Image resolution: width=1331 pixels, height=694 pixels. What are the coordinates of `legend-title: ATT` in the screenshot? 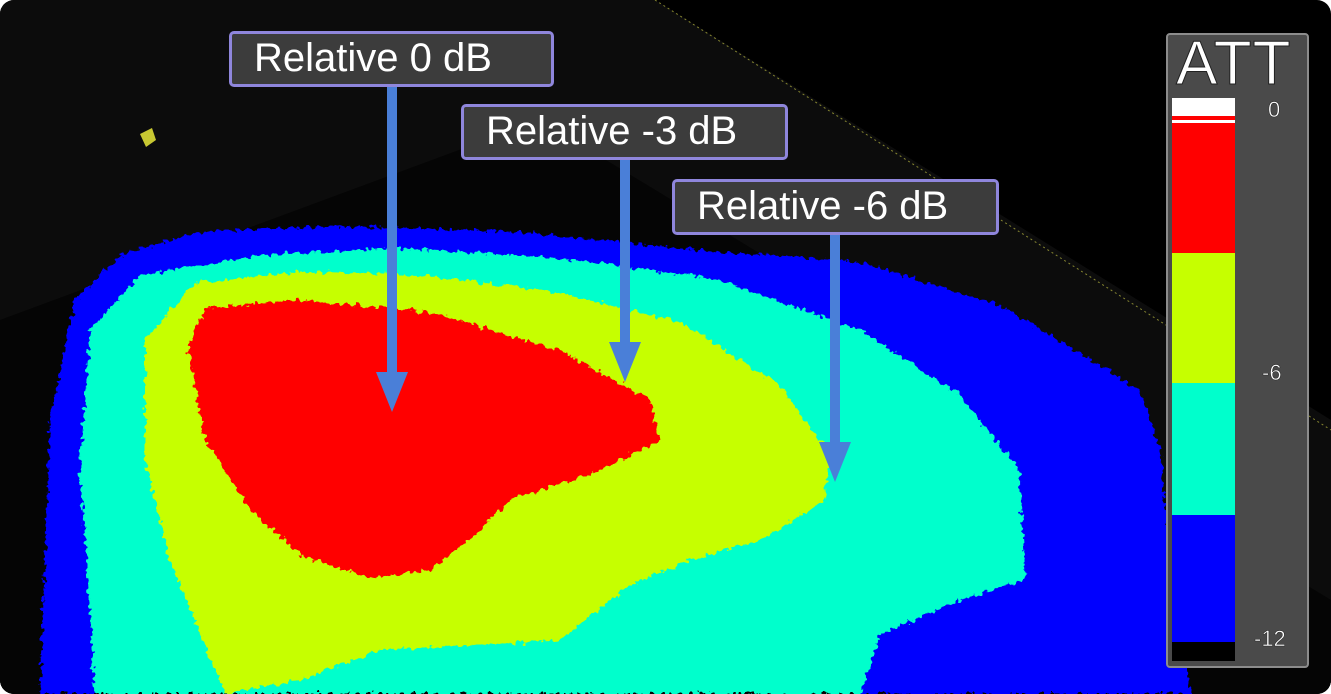 It's located at (1234, 63).